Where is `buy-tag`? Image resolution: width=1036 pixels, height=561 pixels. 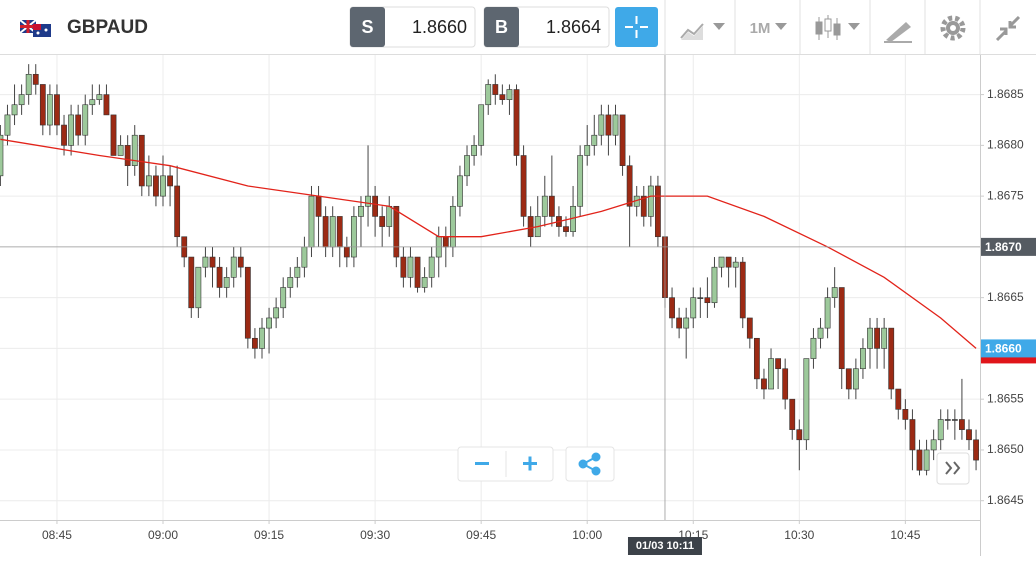 buy-tag is located at coordinates (501, 27).